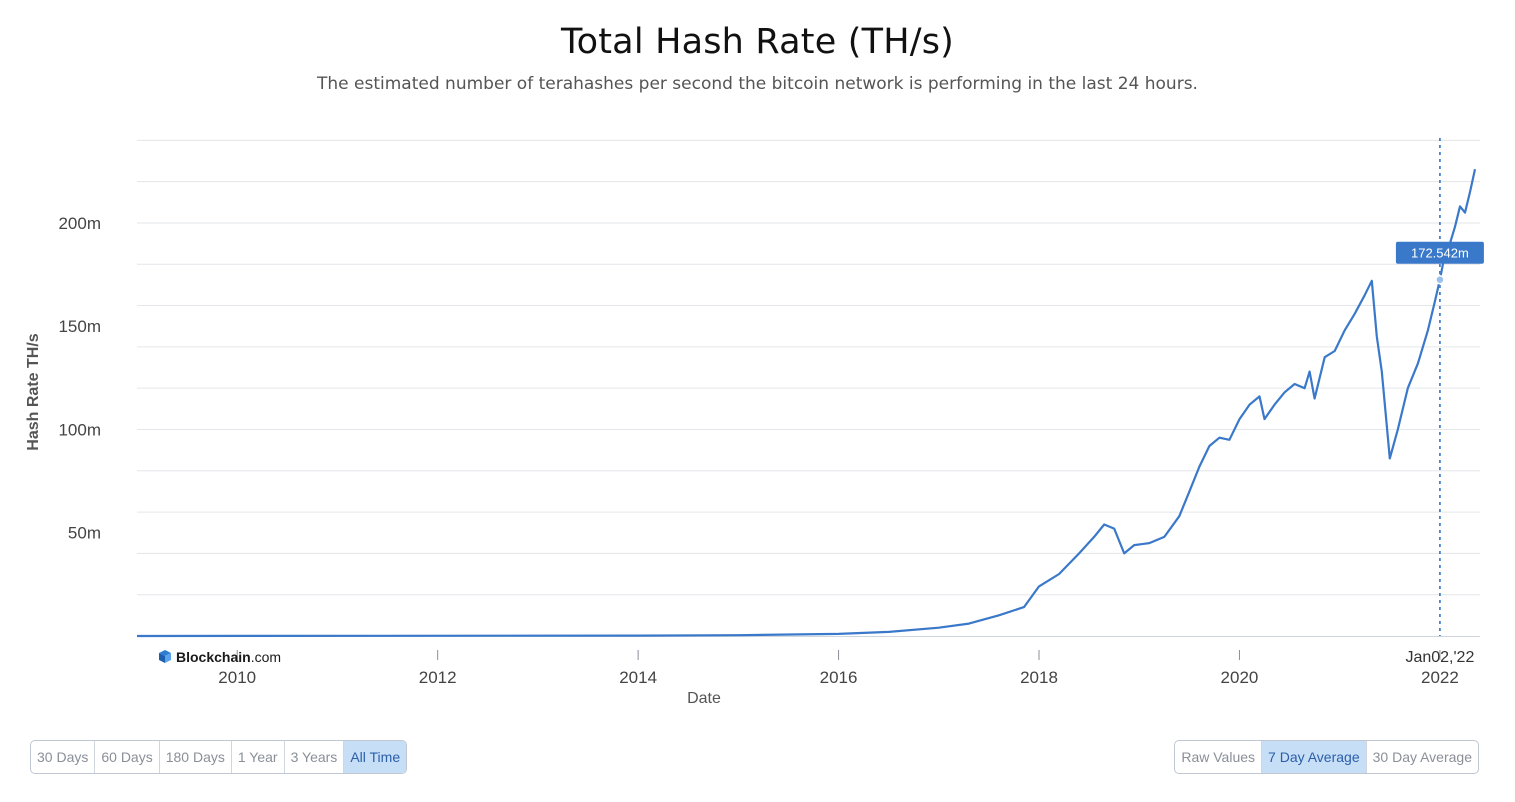 This screenshot has height=802, width=1515. I want to click on y-axis-label: Hash Rate TH/s, so click(33, 391).